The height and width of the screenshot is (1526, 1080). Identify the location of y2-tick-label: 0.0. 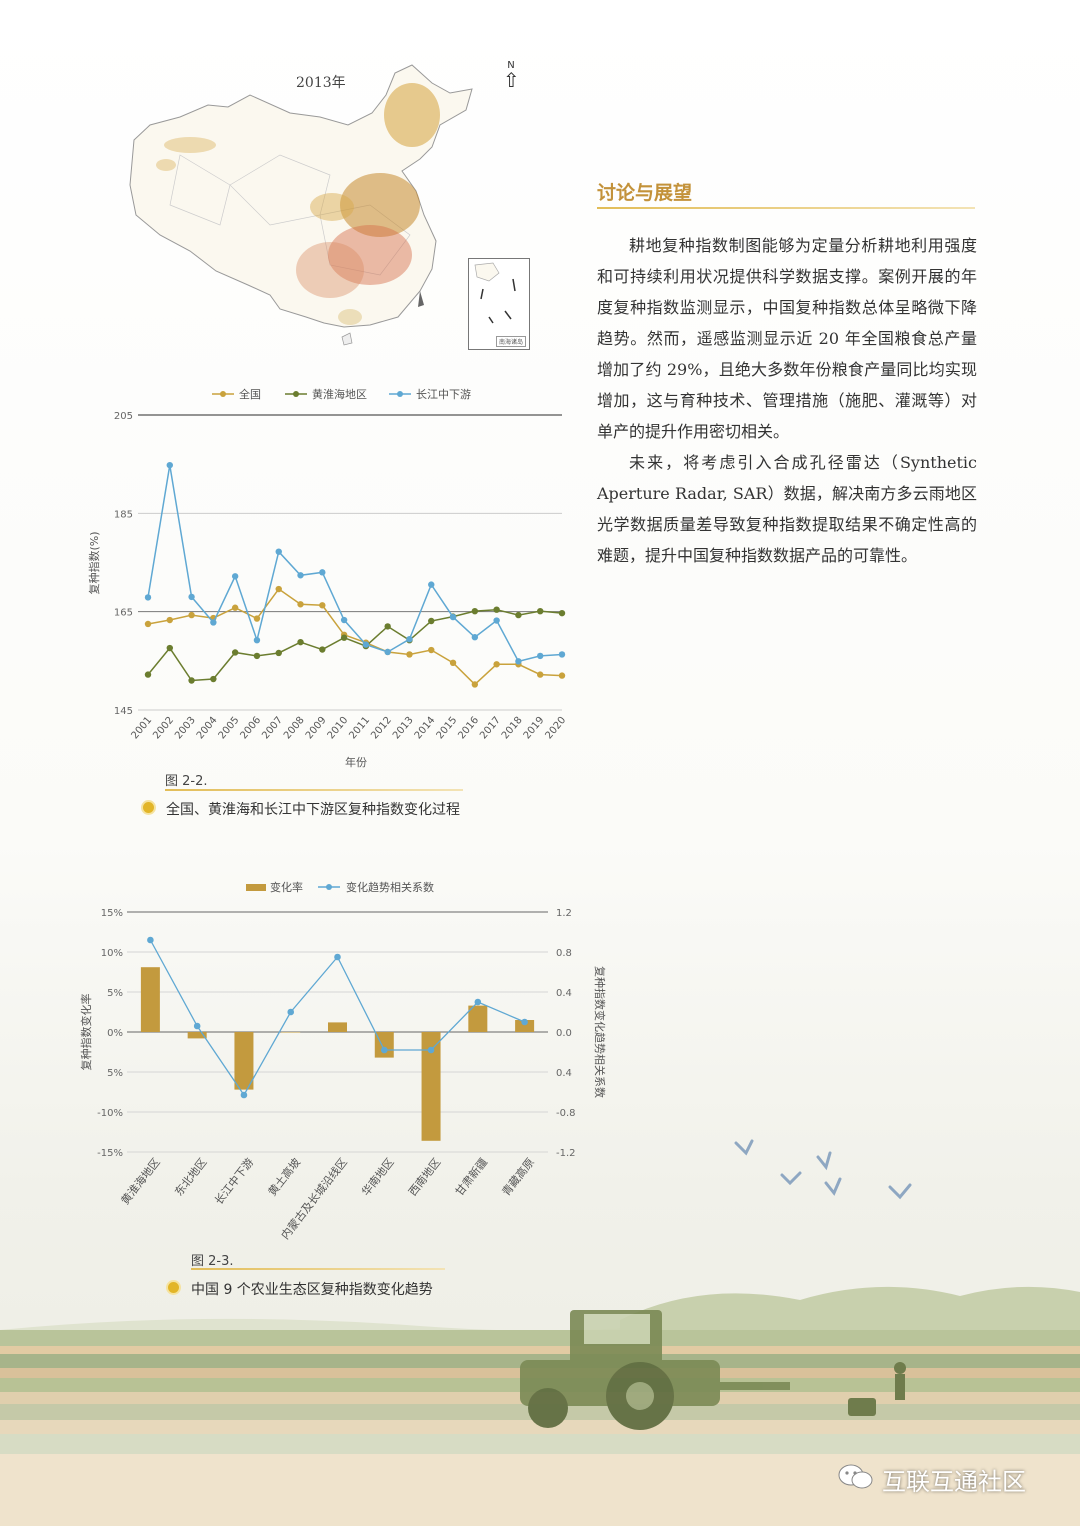
(564, 1033).